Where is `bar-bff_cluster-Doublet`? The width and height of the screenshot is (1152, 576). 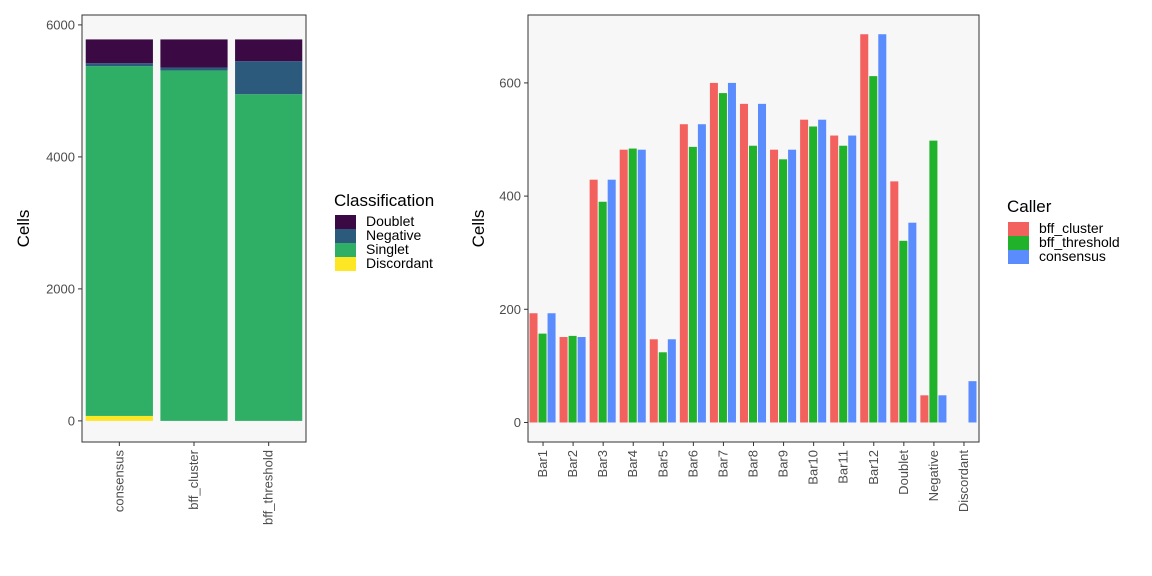
bar-bff_cluster-Doublet is located at coordinates (894, 302).